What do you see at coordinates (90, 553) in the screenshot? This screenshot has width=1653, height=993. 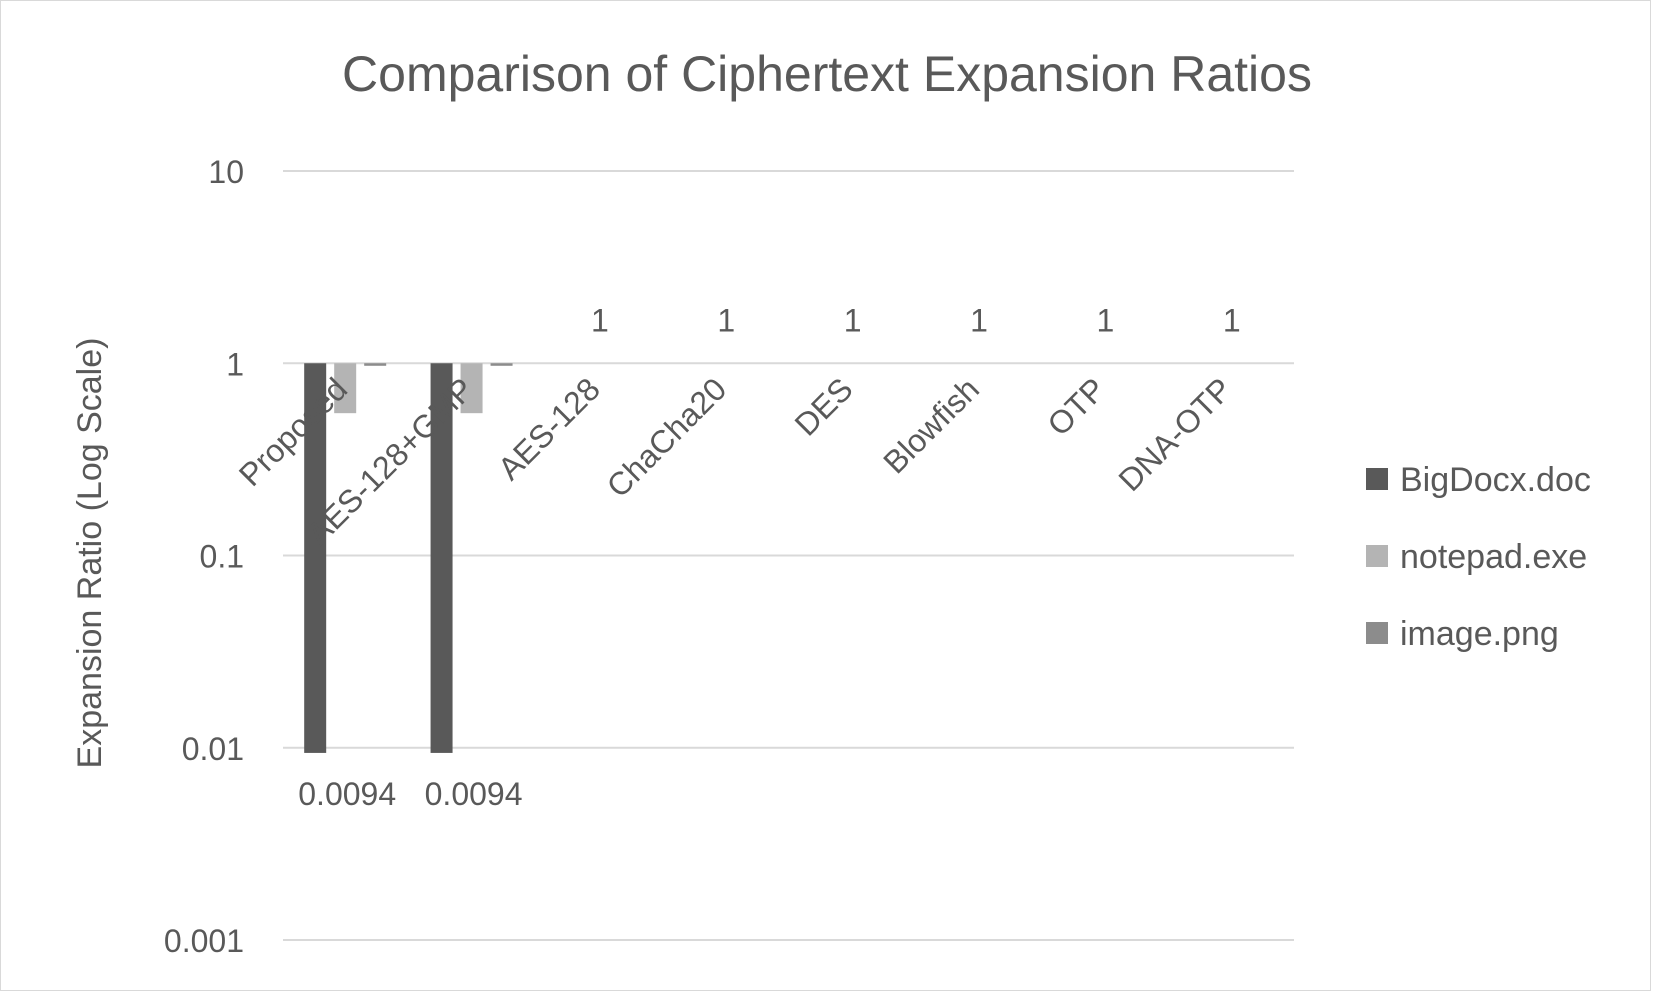 I see `y-axis-label: Expansion Ratio (Log Scale)` at bounding box center [90, 553].